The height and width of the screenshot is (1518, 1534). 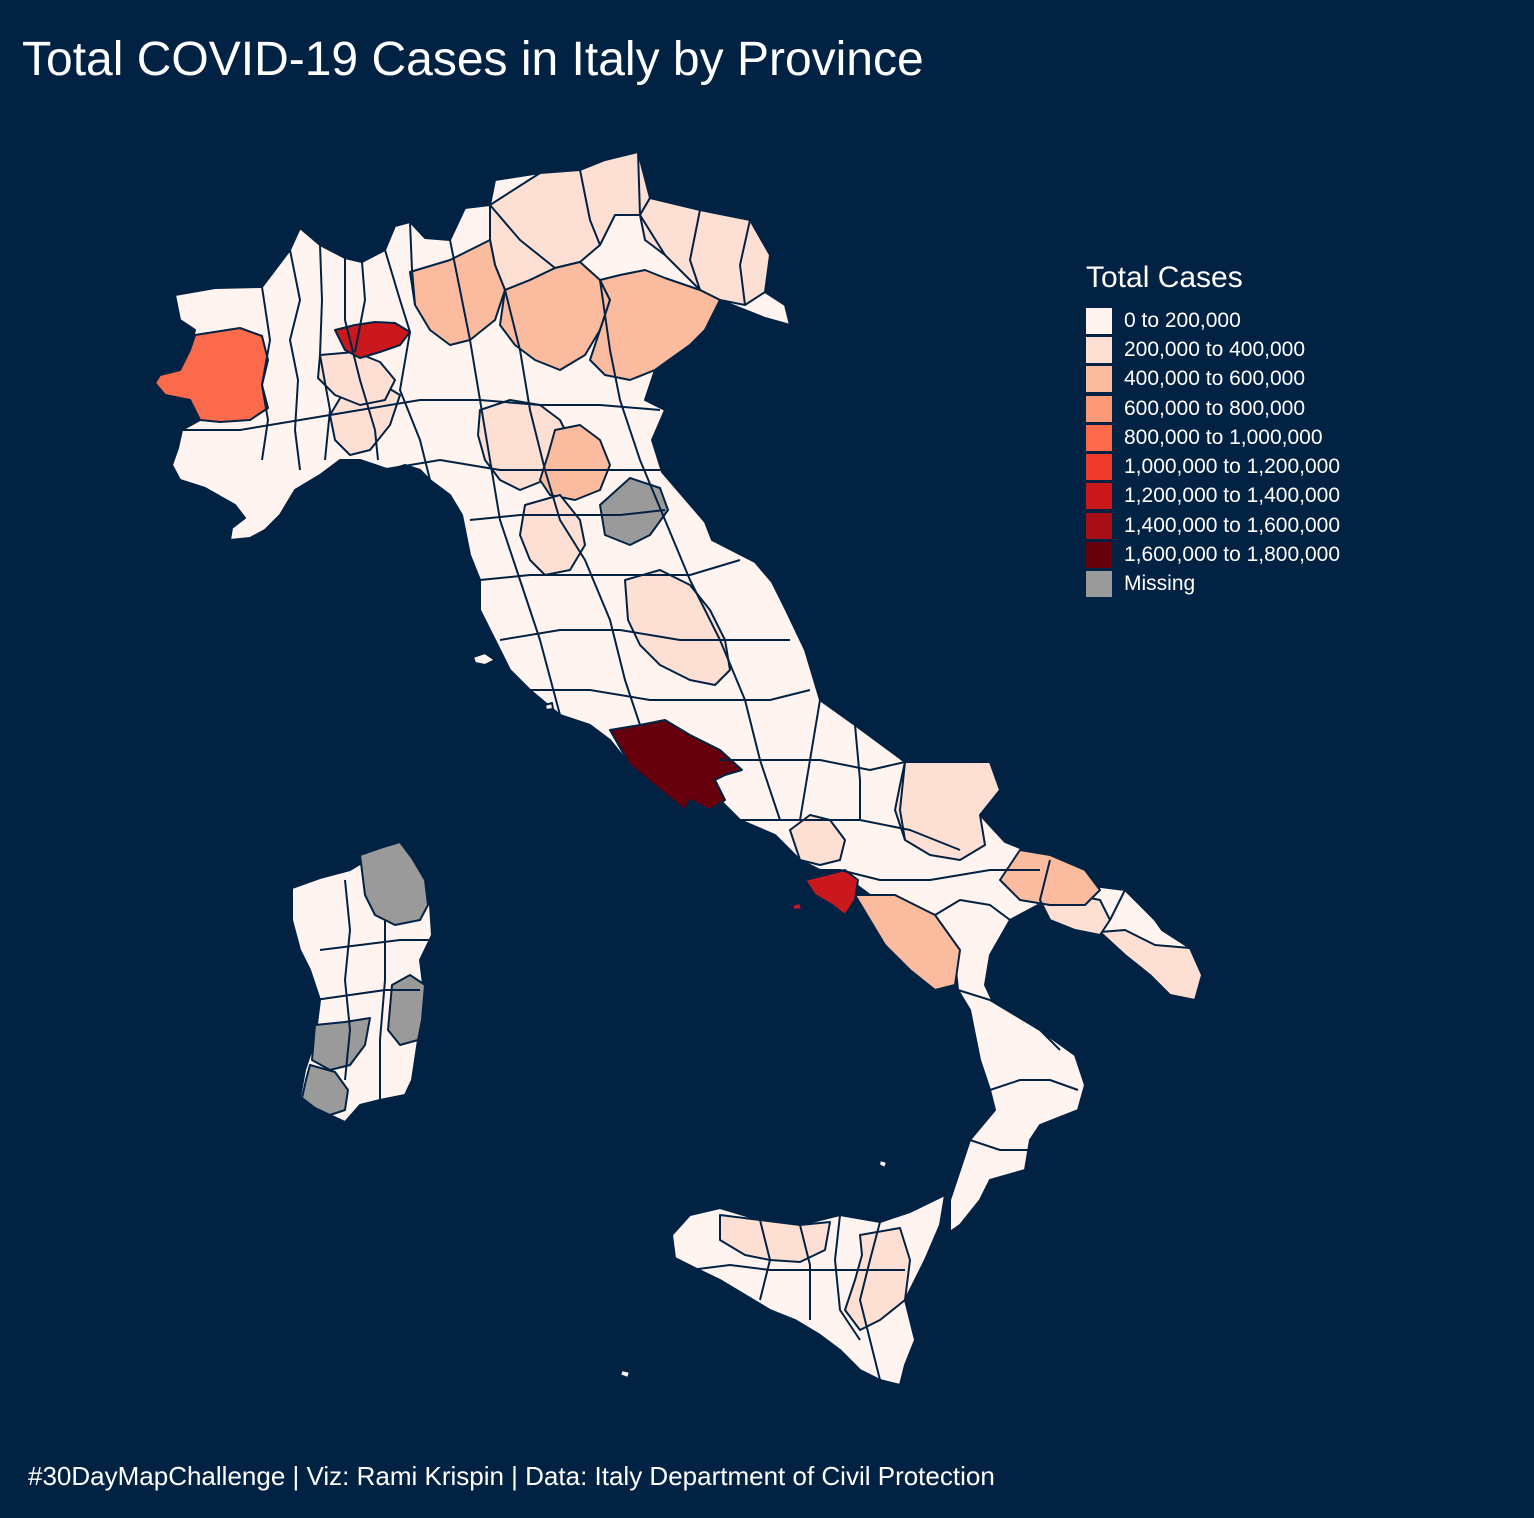 What do you see at coordinates (625, 1374) in the screenshot?
I see `pantelleria-island` at bounding box center [625, 1374].